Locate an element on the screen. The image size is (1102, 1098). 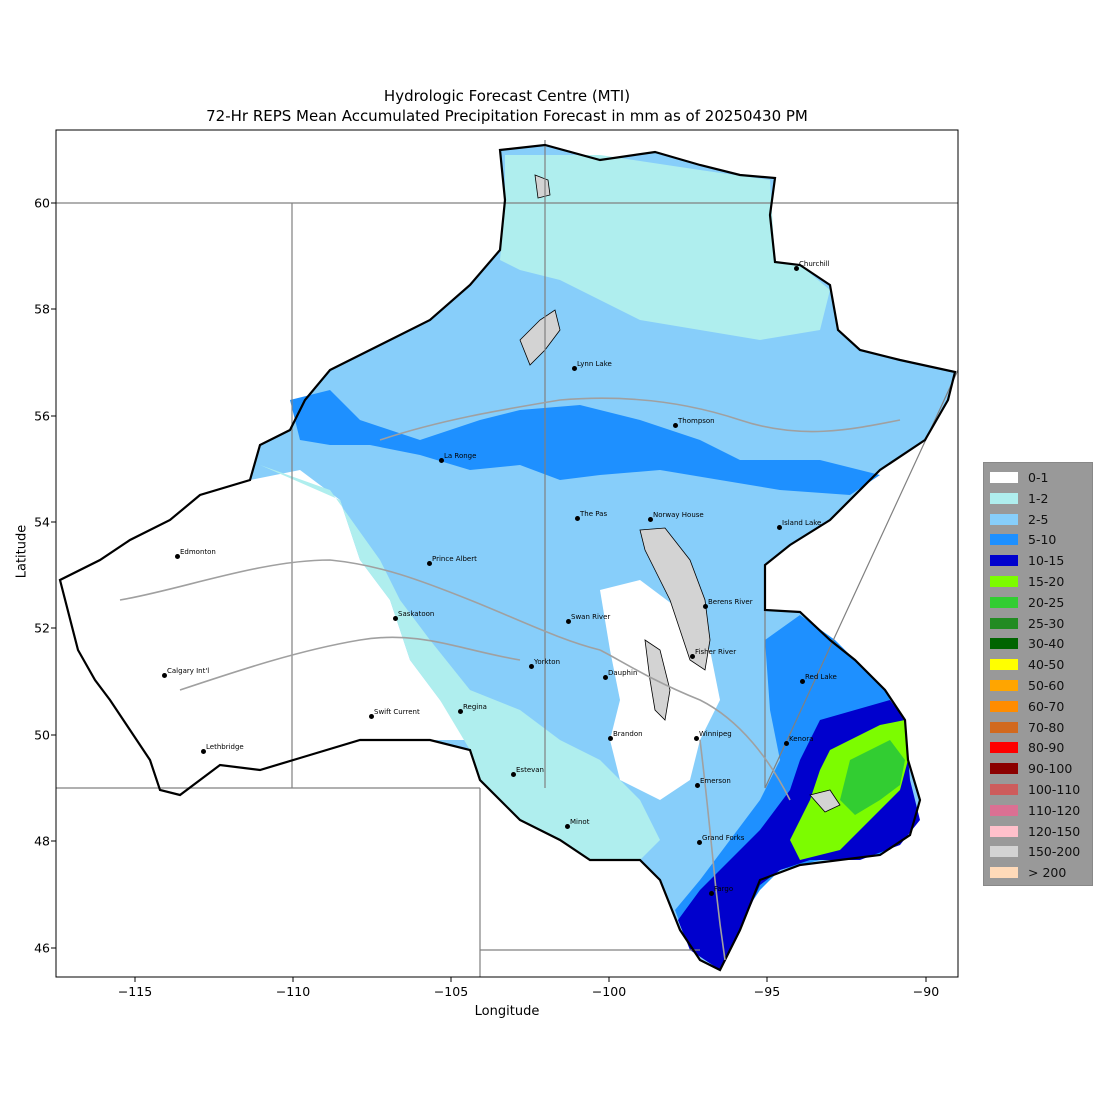
legend-item: 150-200 is located at coordinates (1035, 851).